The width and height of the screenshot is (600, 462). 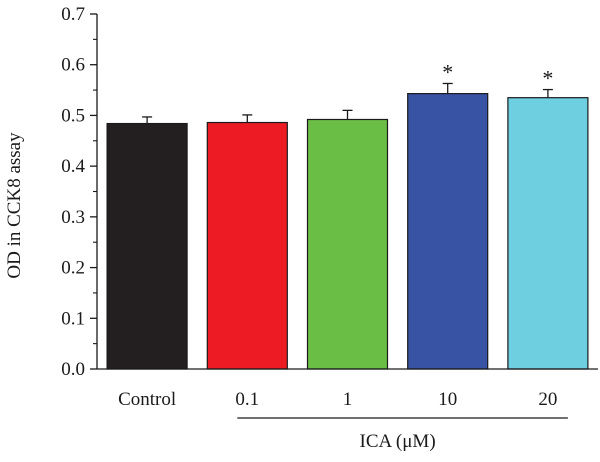 What do you see at coordinates (337, 399) in the screenshot?
I see `x-axis-tick-labels: Control 0.1 1 10 20` at bounding box center [337, 399].